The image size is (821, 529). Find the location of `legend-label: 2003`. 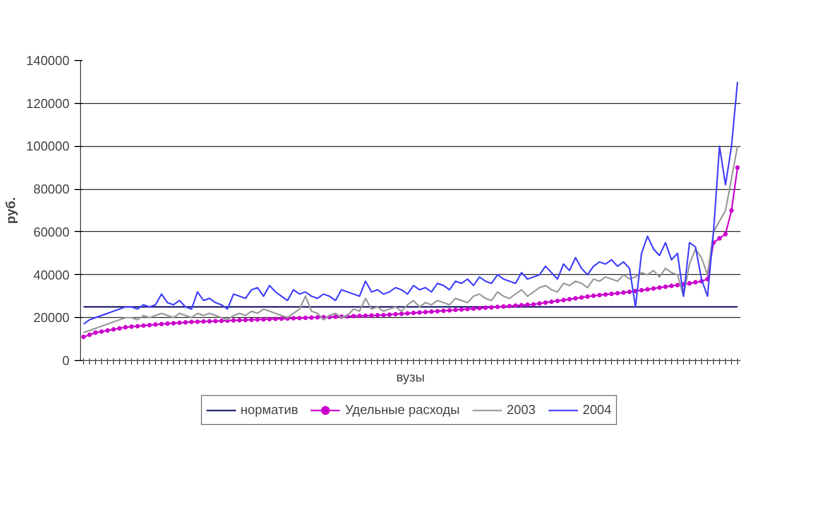

legend-label: 2003 is located at coordinates (521, 409).